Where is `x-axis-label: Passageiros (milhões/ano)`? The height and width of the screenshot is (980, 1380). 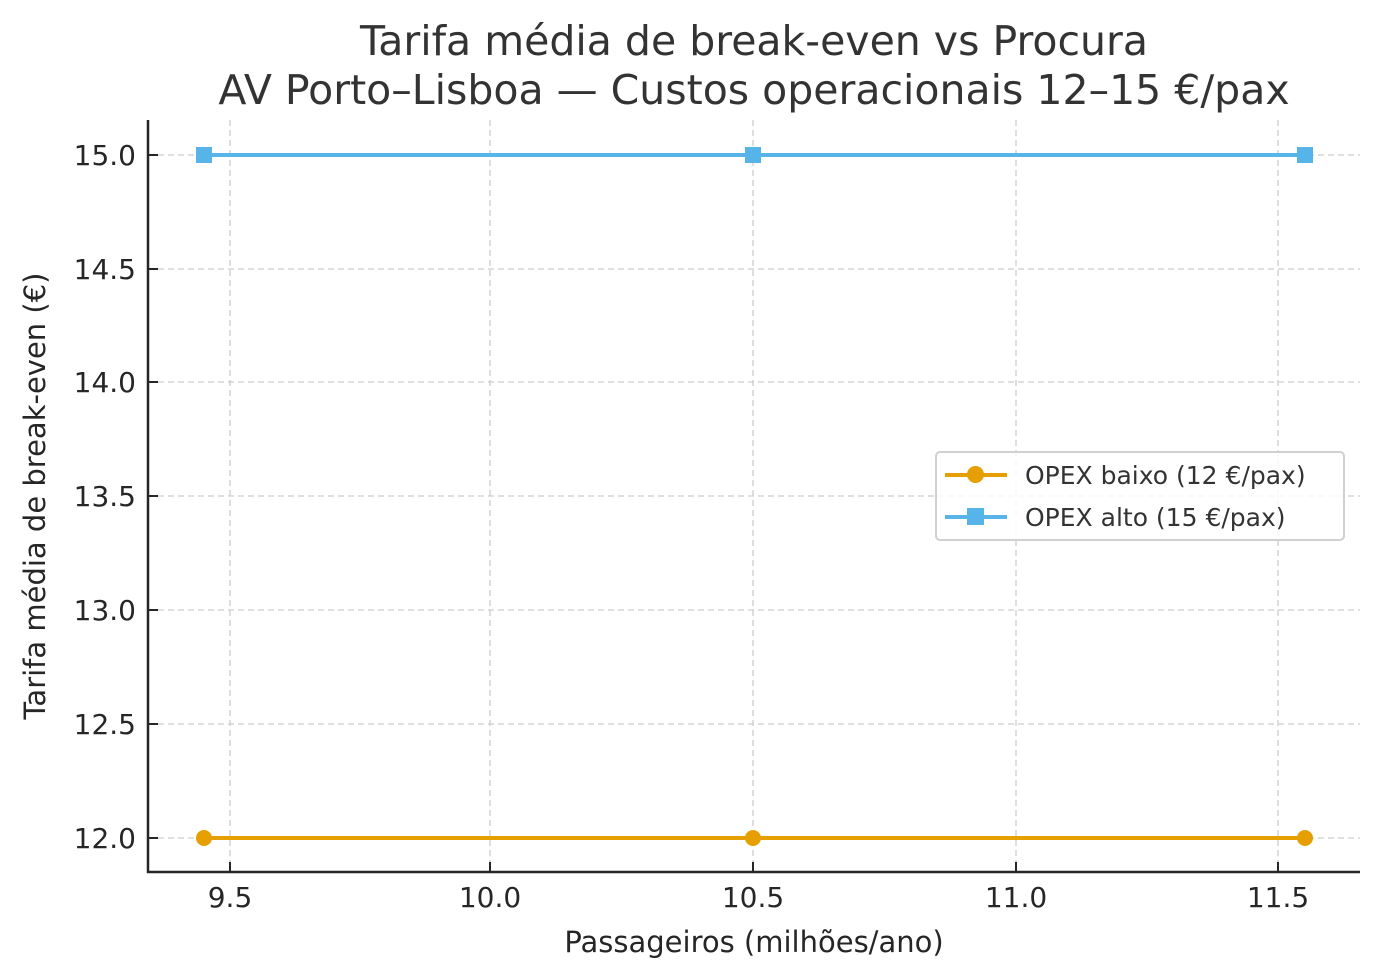
x-axis-label: Passageiros (milhões/ano) is located at coordinates (753, 942).